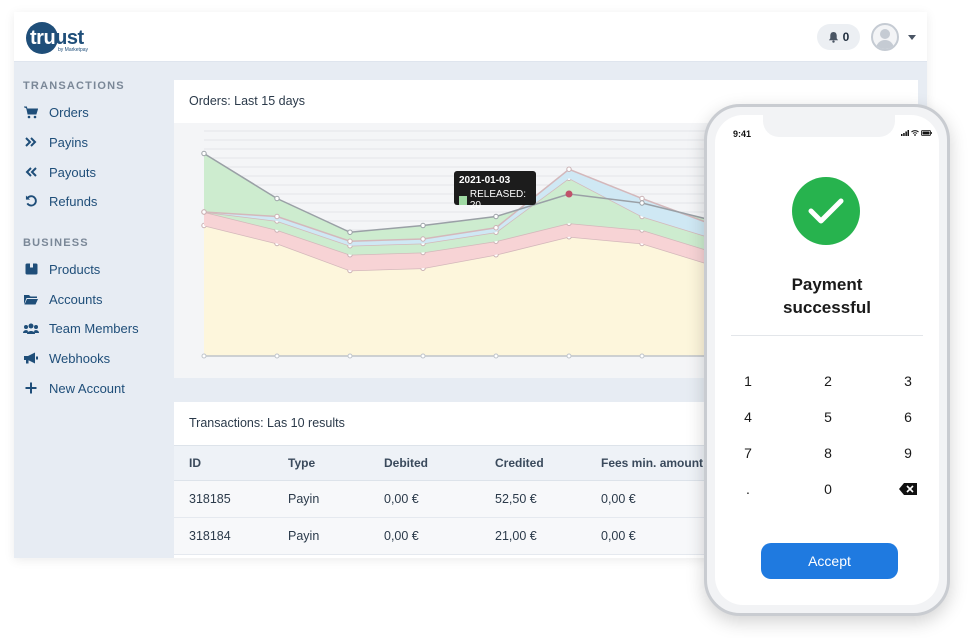  What do you see at coordinates (829, 561) in the screenshot?
I see `accept-button: Accept` at bounding box center [829, 561].